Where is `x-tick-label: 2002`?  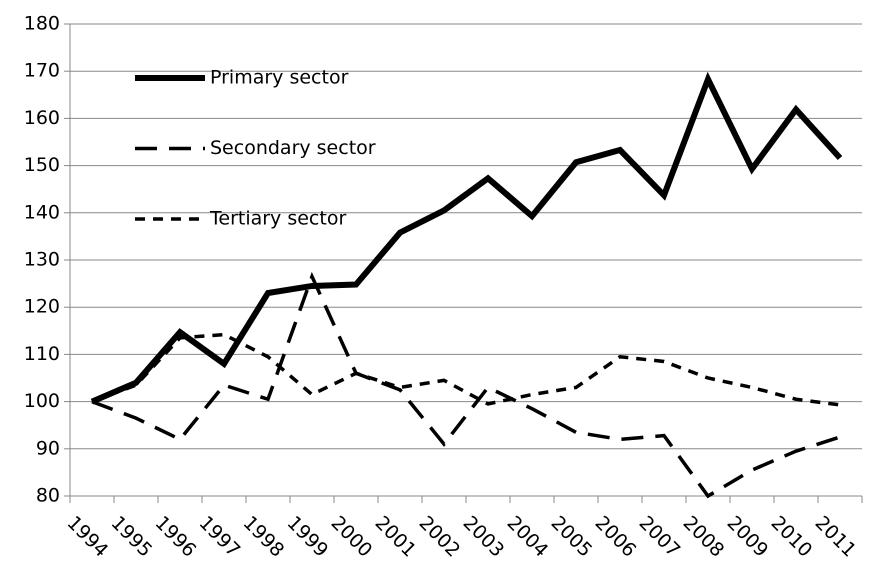 x-tick-label: 2002 is located at coordinates (440, 537).